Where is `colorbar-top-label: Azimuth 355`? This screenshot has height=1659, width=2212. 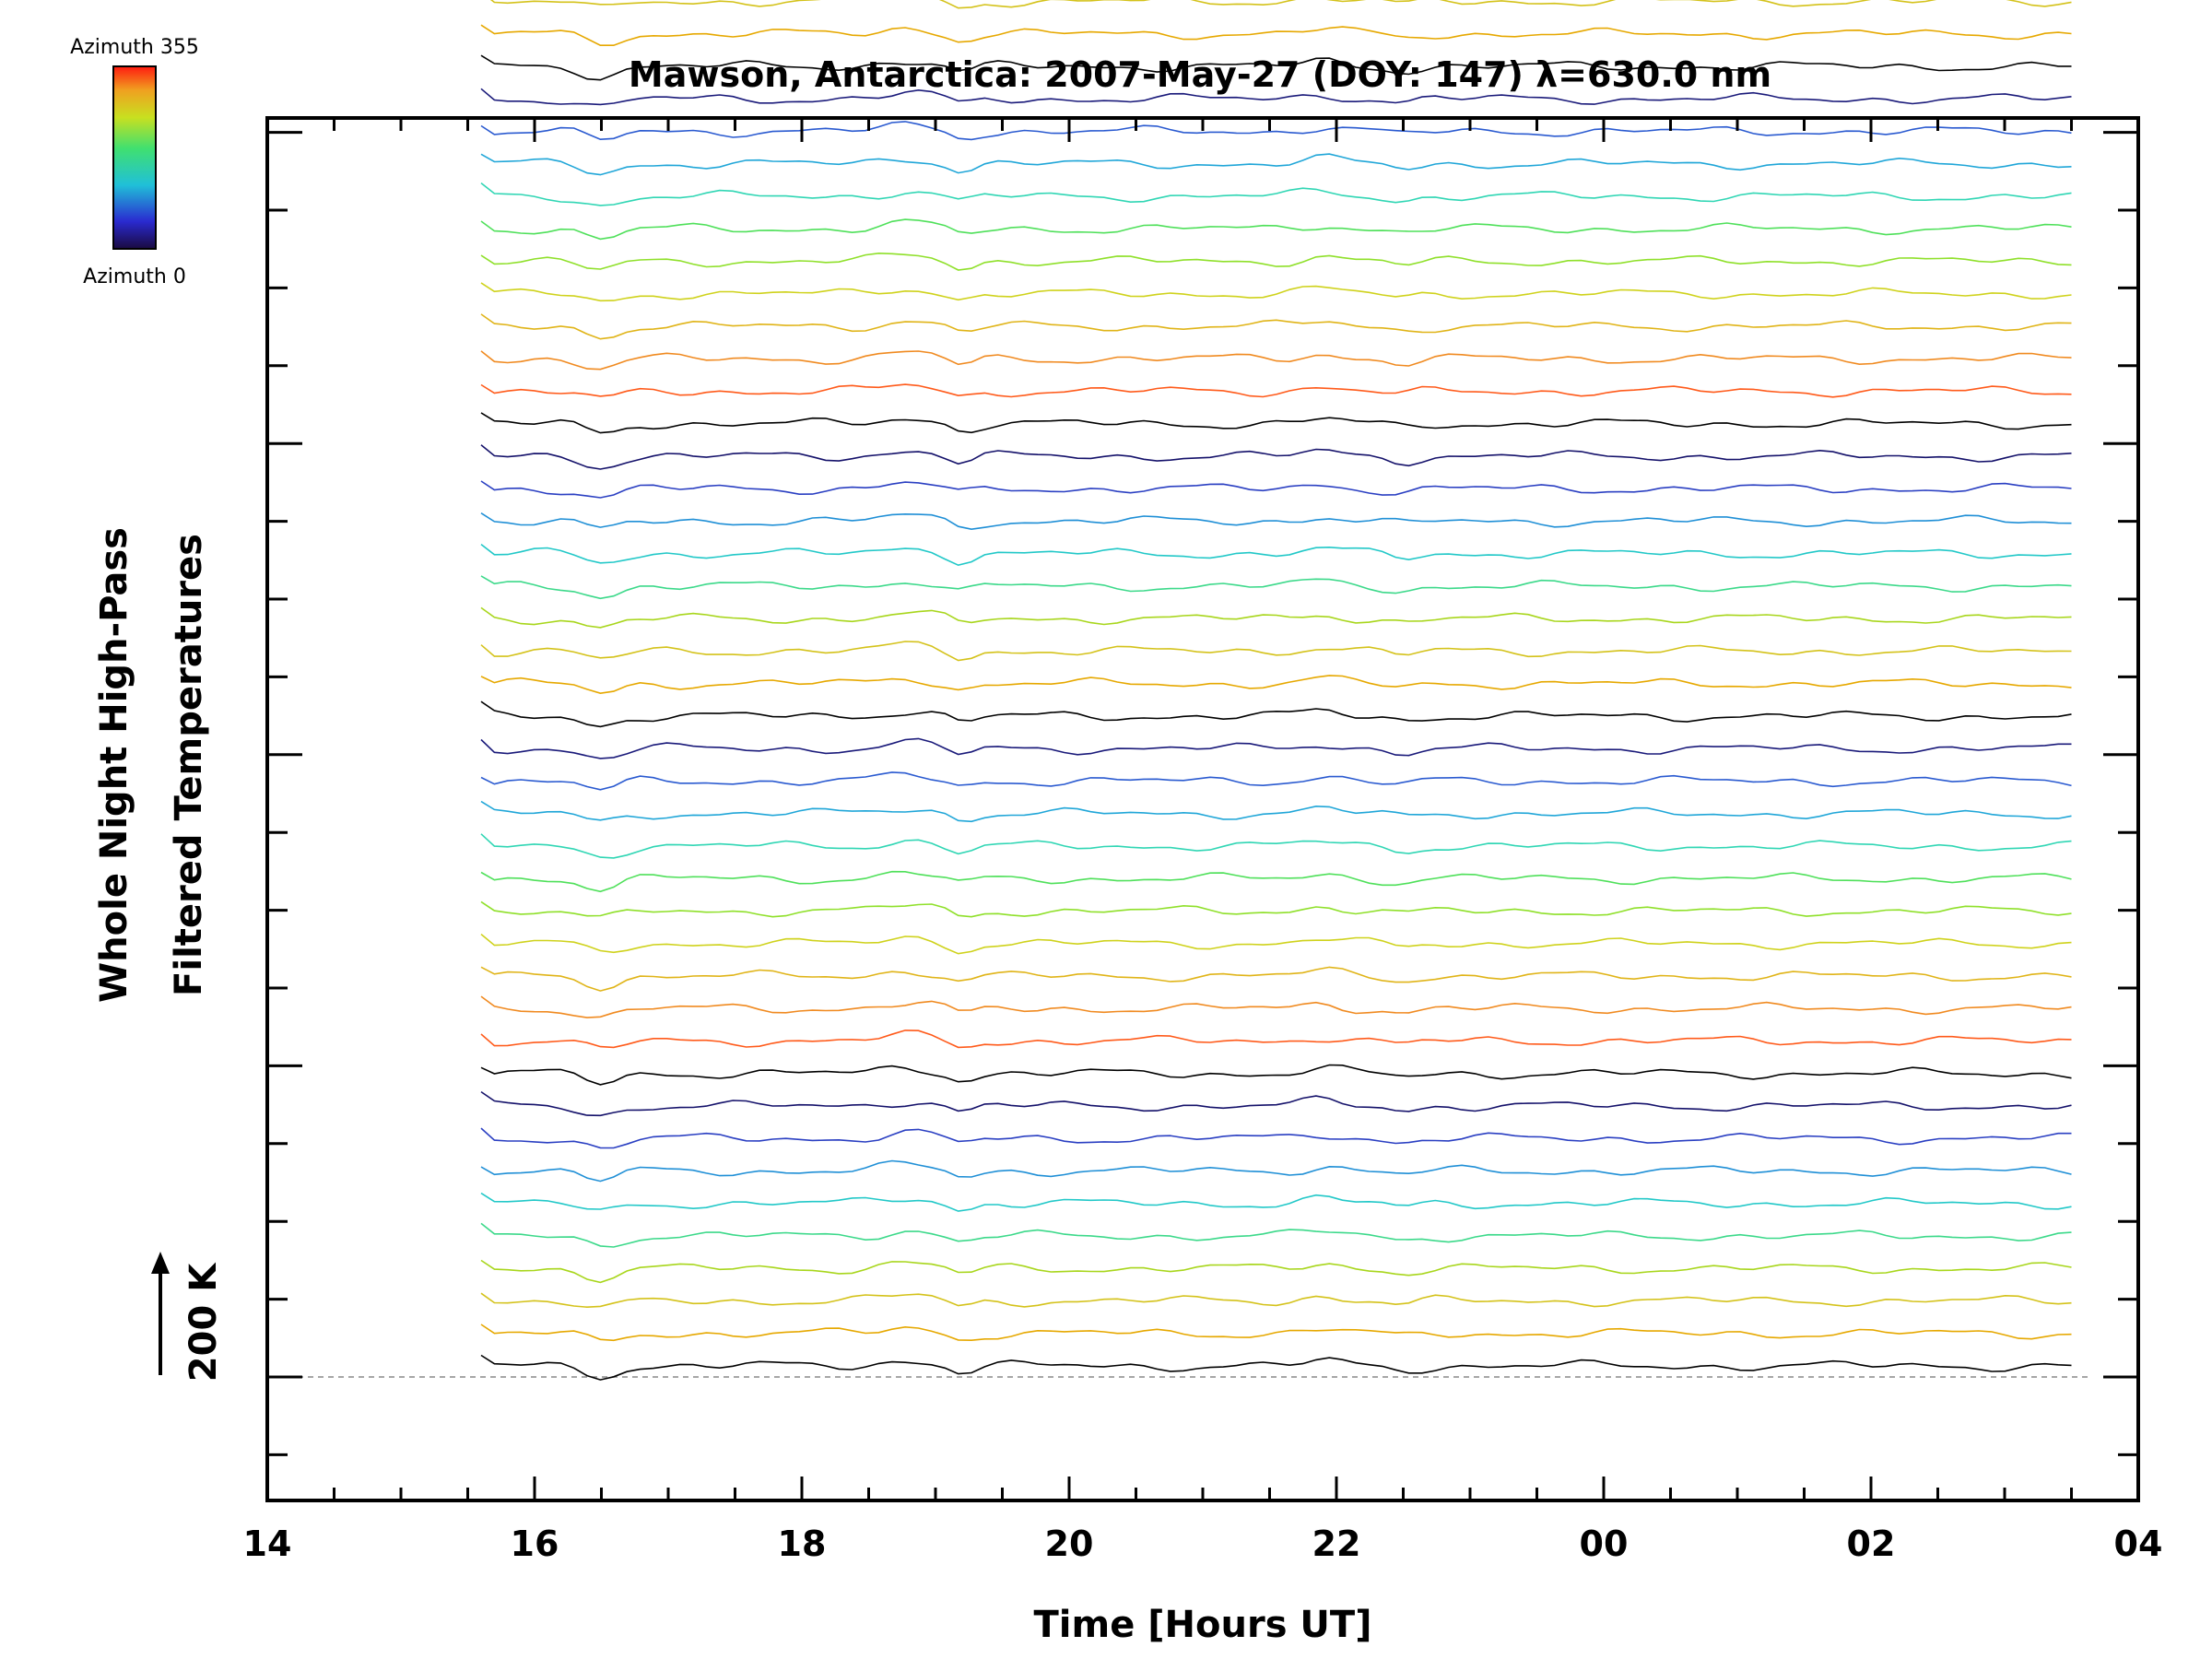
colorbar-top-label: Azimuth 355 is located at coordinates (134, 47).